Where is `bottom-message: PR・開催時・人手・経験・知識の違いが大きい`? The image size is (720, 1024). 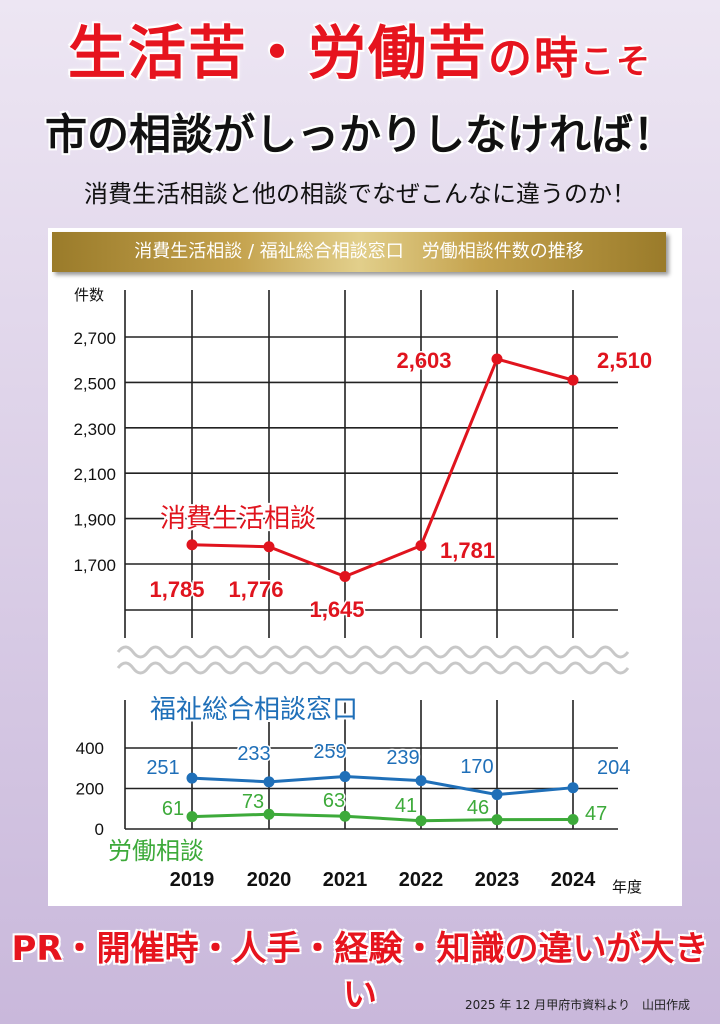
bottom-message: PR・開催時・人手・経験・知識の違いが大きい is located at coordinates (360, 972).